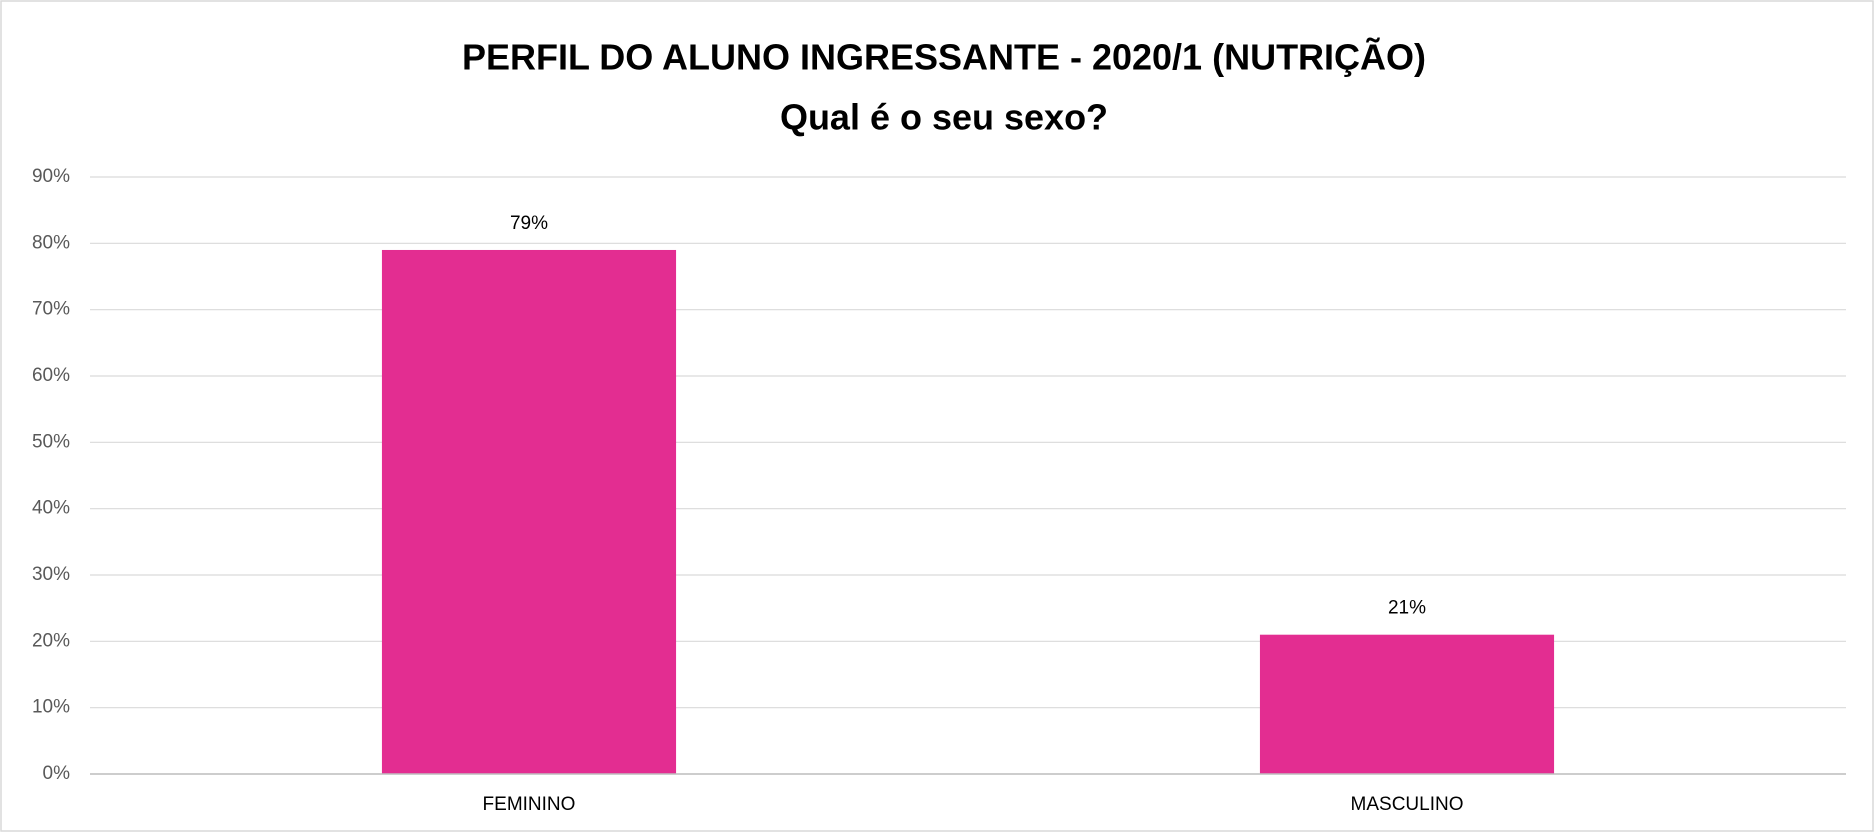  What do you see at coordinates (529, 804) in the screenshot?
I see `x-tick-label: FEMININO` at bounding box center [529, 804].